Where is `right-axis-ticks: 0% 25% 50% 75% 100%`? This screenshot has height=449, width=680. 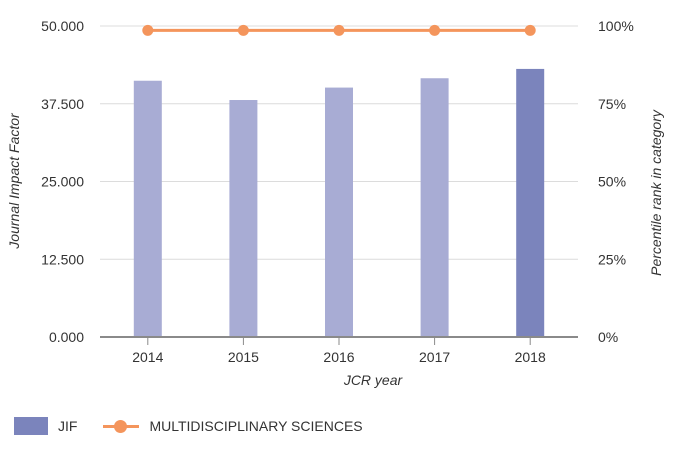 right-axis-ticks: 0% 25% 50% 75% 100% is located at coordinates (616, 181).